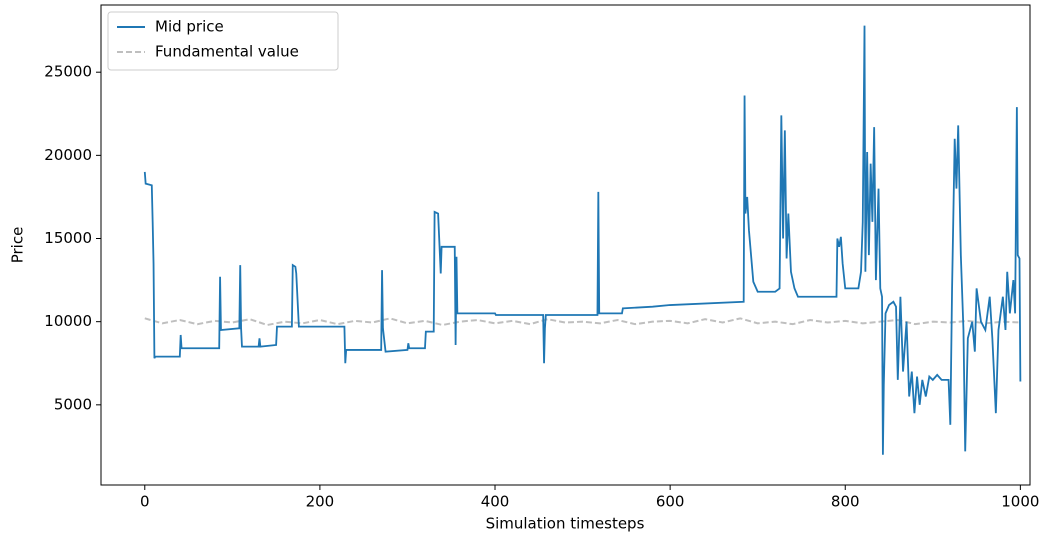 This screenshot has height=542, width=1060. I want to click on y-tick-label: 25000, so click(68, 72).